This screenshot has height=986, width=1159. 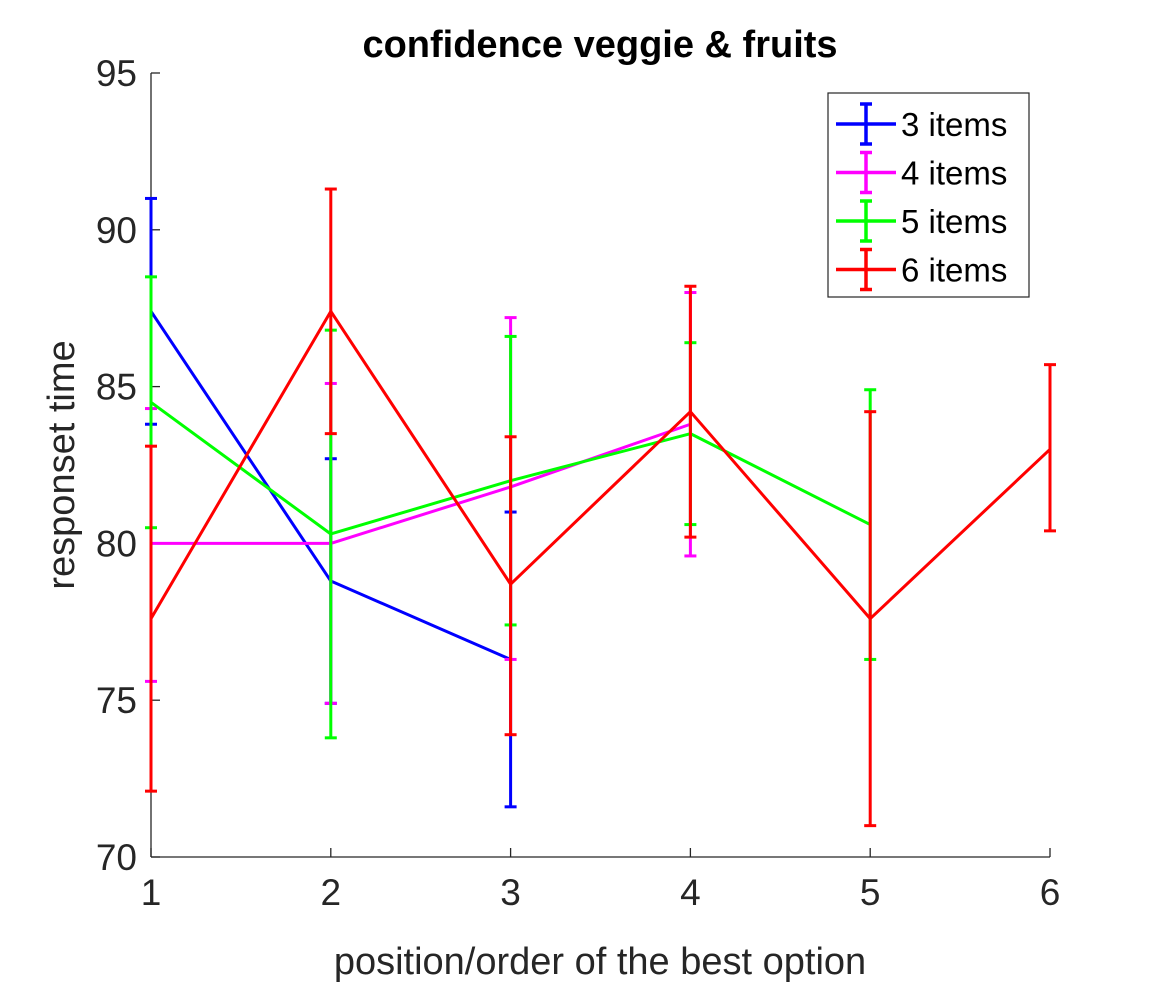 What do you see at coordinates (62, 464) in the screenshot?
I see `y-axis-label: responset time` at bounding box center [62, 464].